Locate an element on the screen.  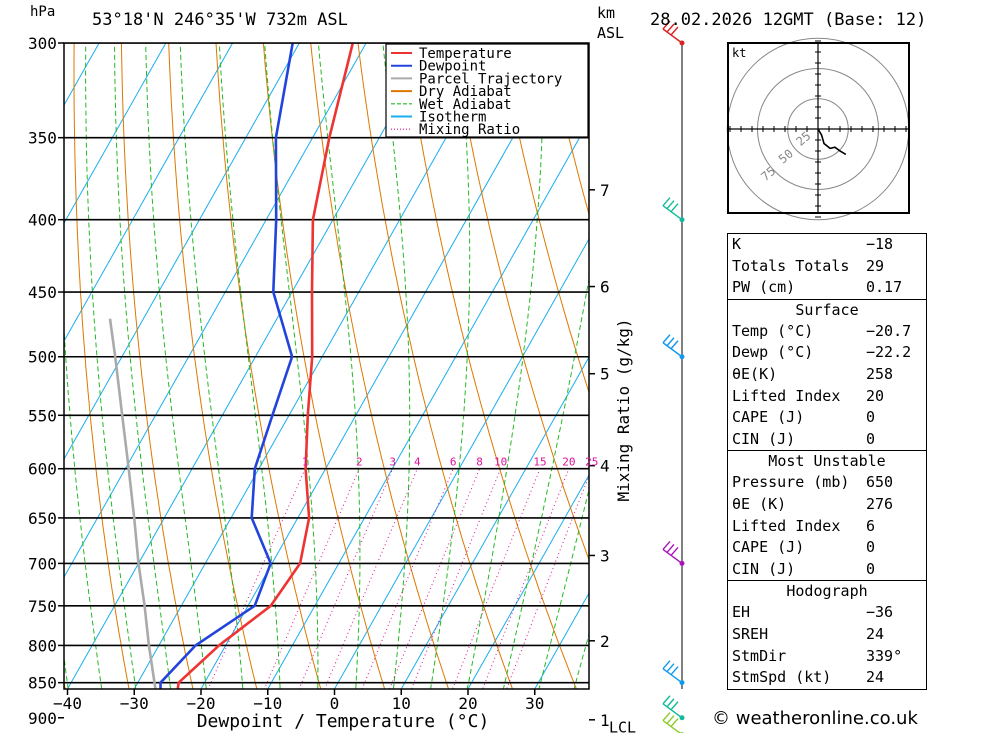
km-tick-label: 6 is located at coordinates (605, 287).